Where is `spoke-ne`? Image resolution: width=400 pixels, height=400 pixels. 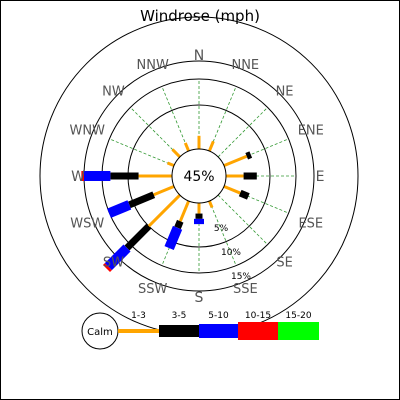
spoke-ne is located at coordinates (242, 132).